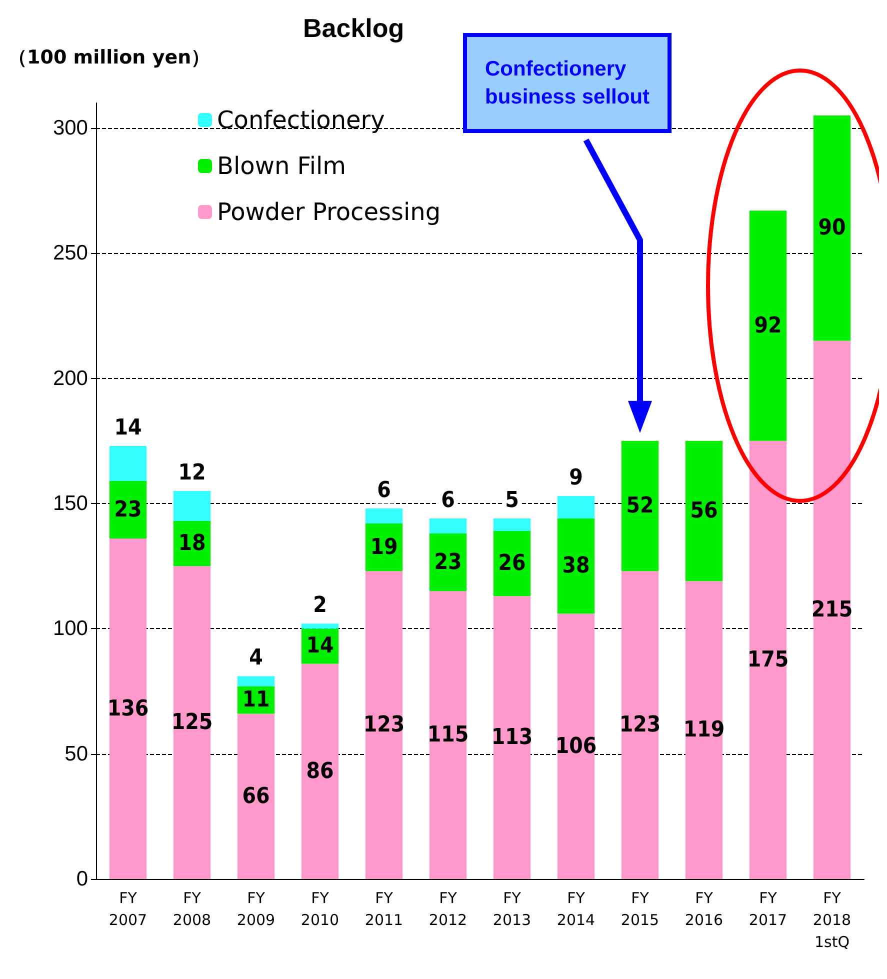  I want to click on data-label: 86, so click(320, 771).